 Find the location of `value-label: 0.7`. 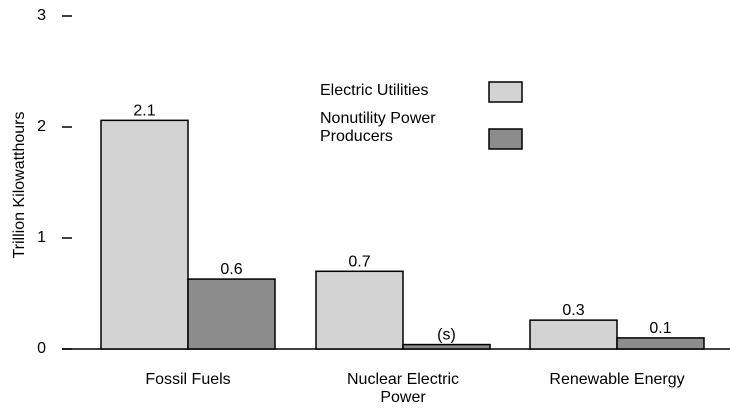

value-label: 0.7 is located at coordinates (359, 261).